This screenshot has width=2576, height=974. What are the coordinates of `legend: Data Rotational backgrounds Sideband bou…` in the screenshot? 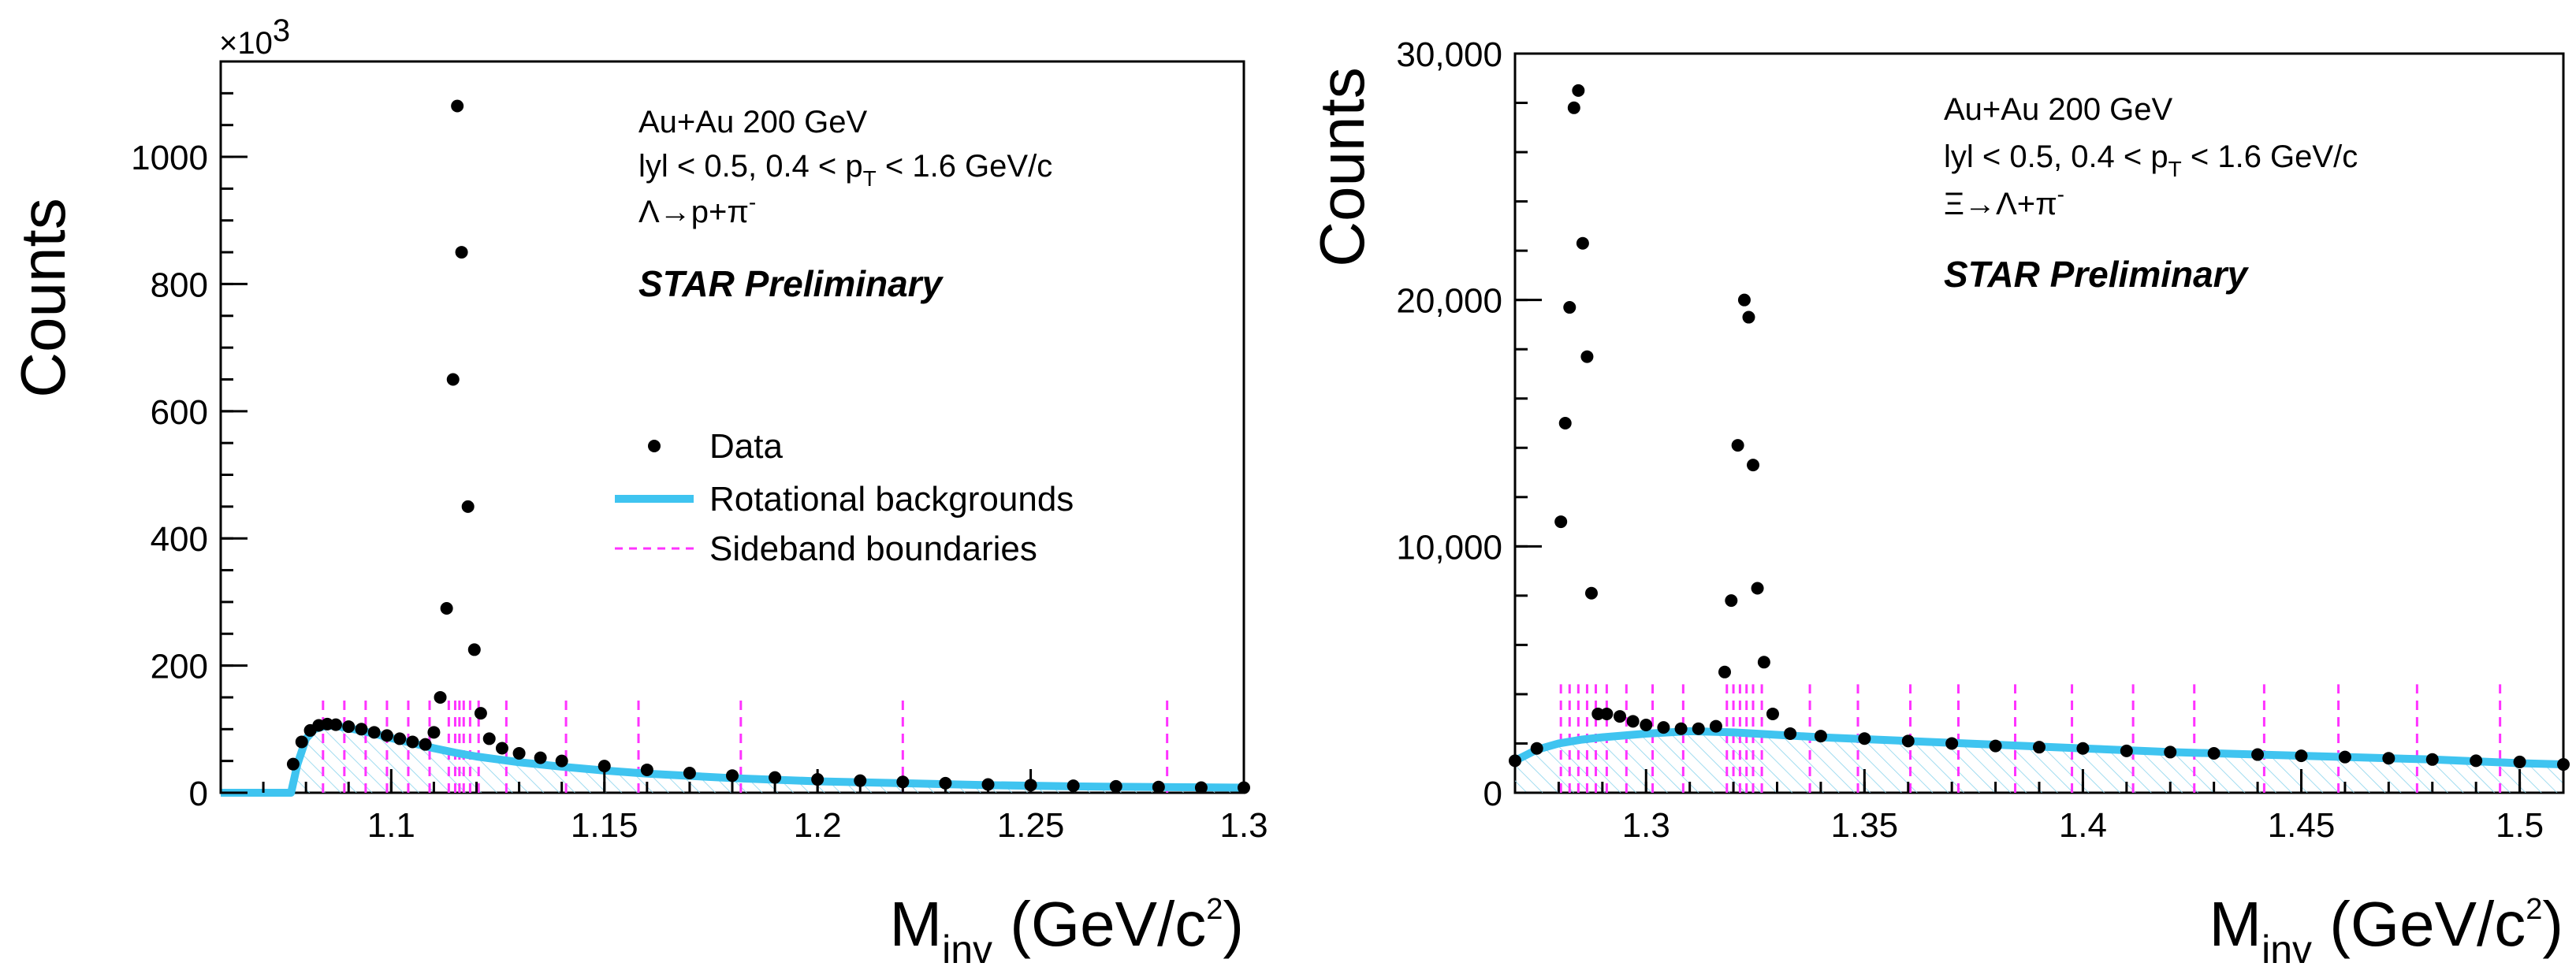 It's located at (844, 497).